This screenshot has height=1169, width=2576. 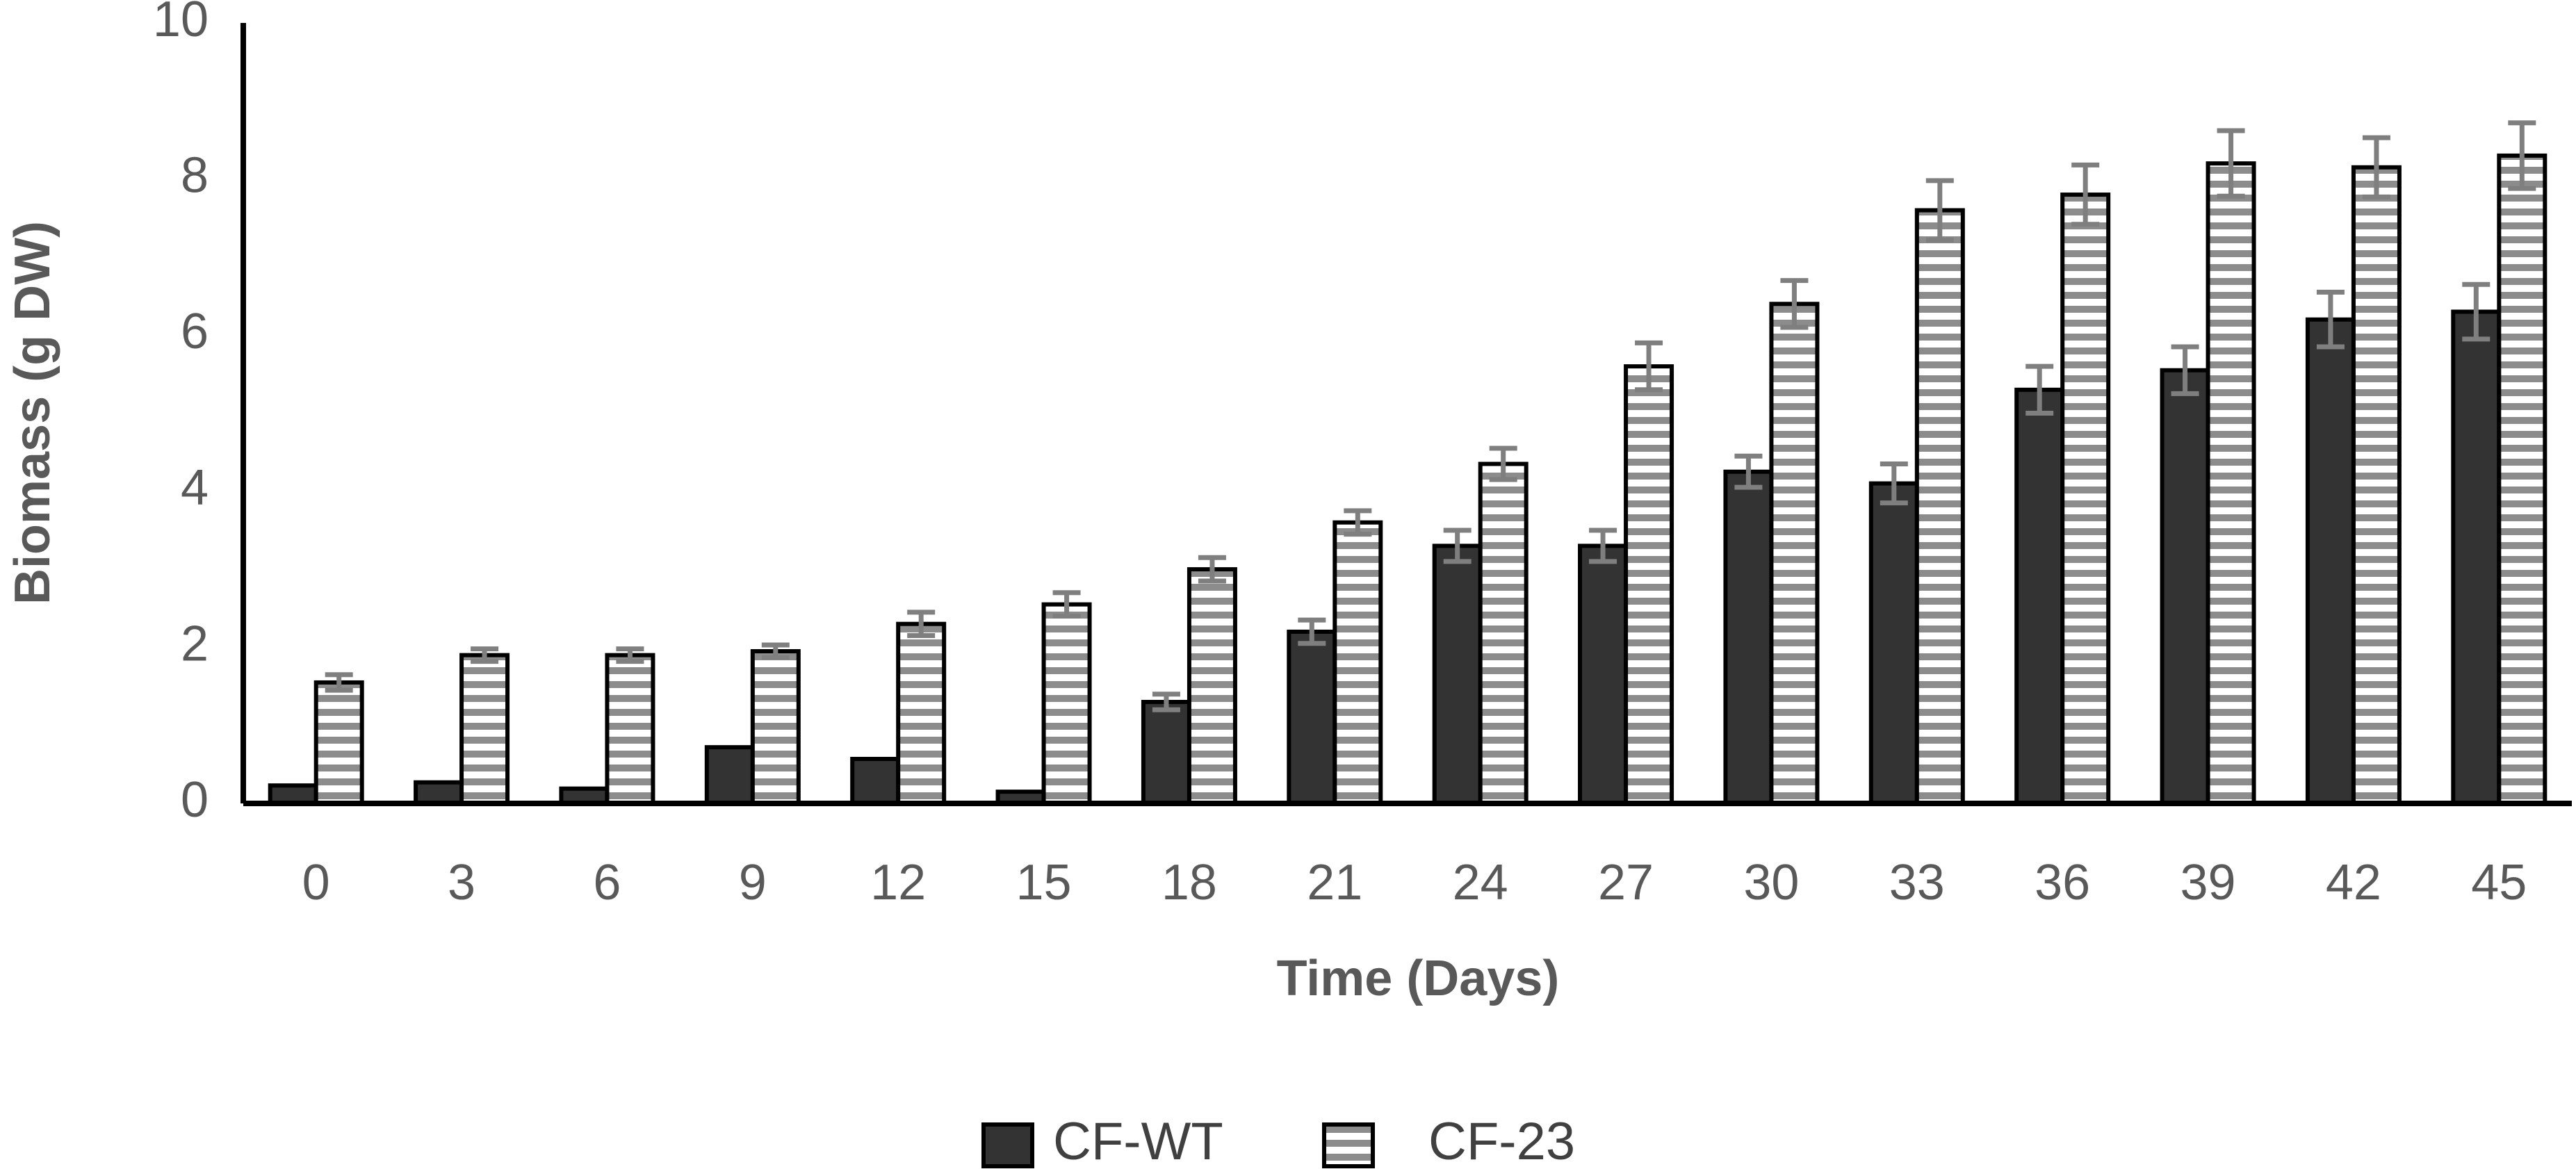 What do you see at coordinates (1501, 1140) in the screenshot?
I see `legend-label: CF-23` at bounding box center [1501, 1140].